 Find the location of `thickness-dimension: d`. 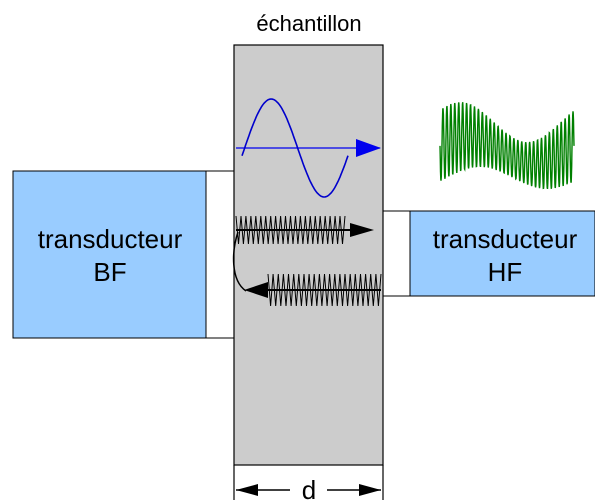

thickness-dimension: d is located at coordinates (308, 483).